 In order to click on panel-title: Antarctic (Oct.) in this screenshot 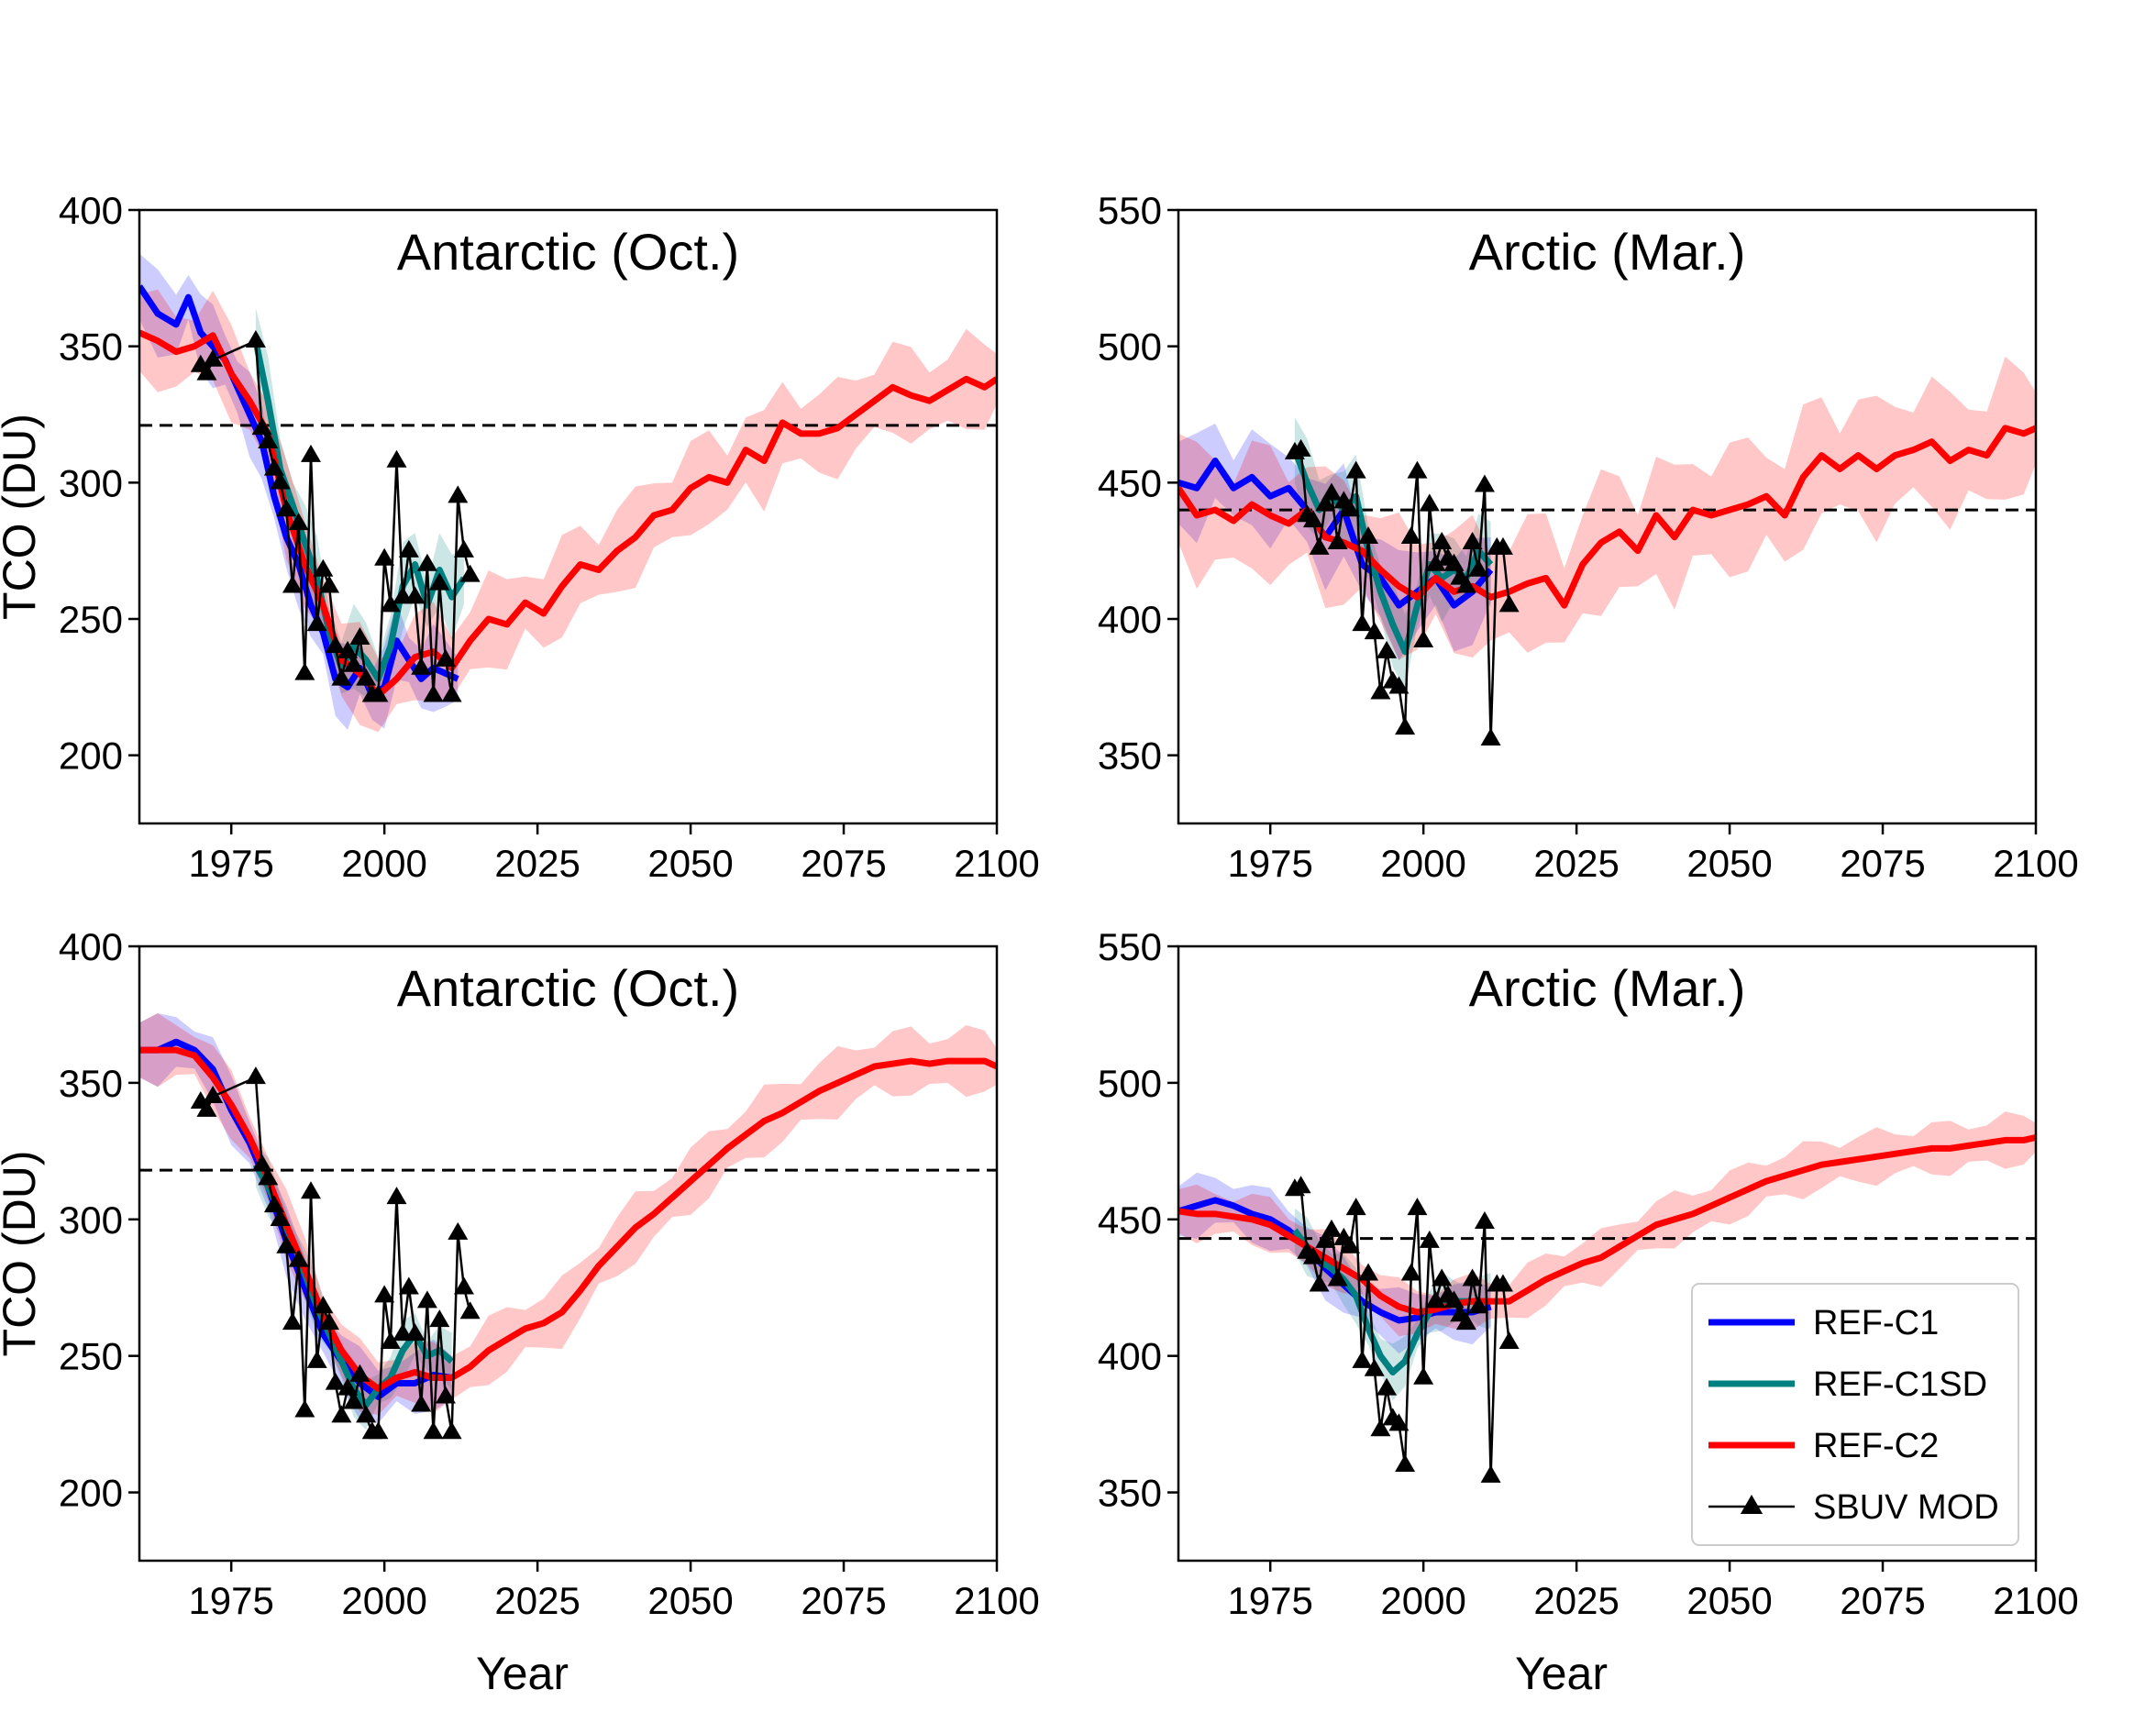, I will do `click(568, 252)`.